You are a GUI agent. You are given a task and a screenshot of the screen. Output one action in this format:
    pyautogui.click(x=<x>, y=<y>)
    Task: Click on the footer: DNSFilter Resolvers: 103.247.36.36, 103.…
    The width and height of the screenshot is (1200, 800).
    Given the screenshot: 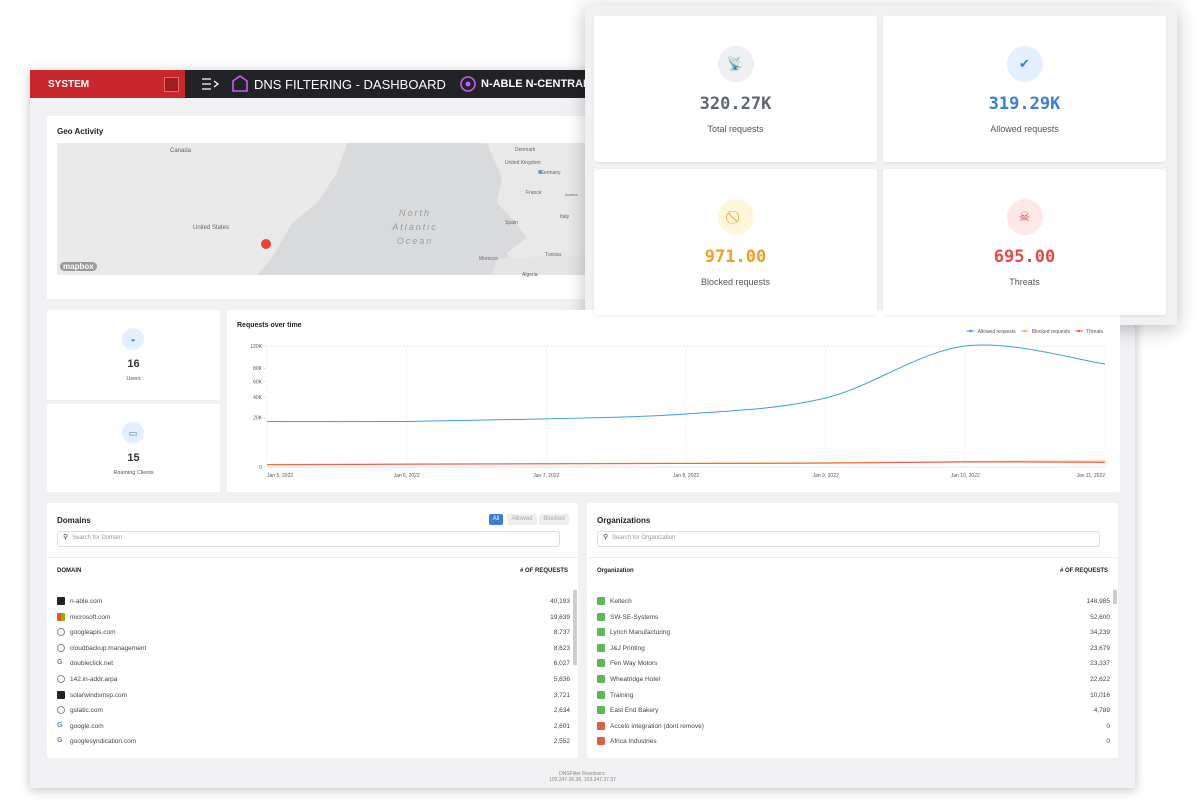 What is the action you would take?
    pyautogui.click(x=582, y=777)
    